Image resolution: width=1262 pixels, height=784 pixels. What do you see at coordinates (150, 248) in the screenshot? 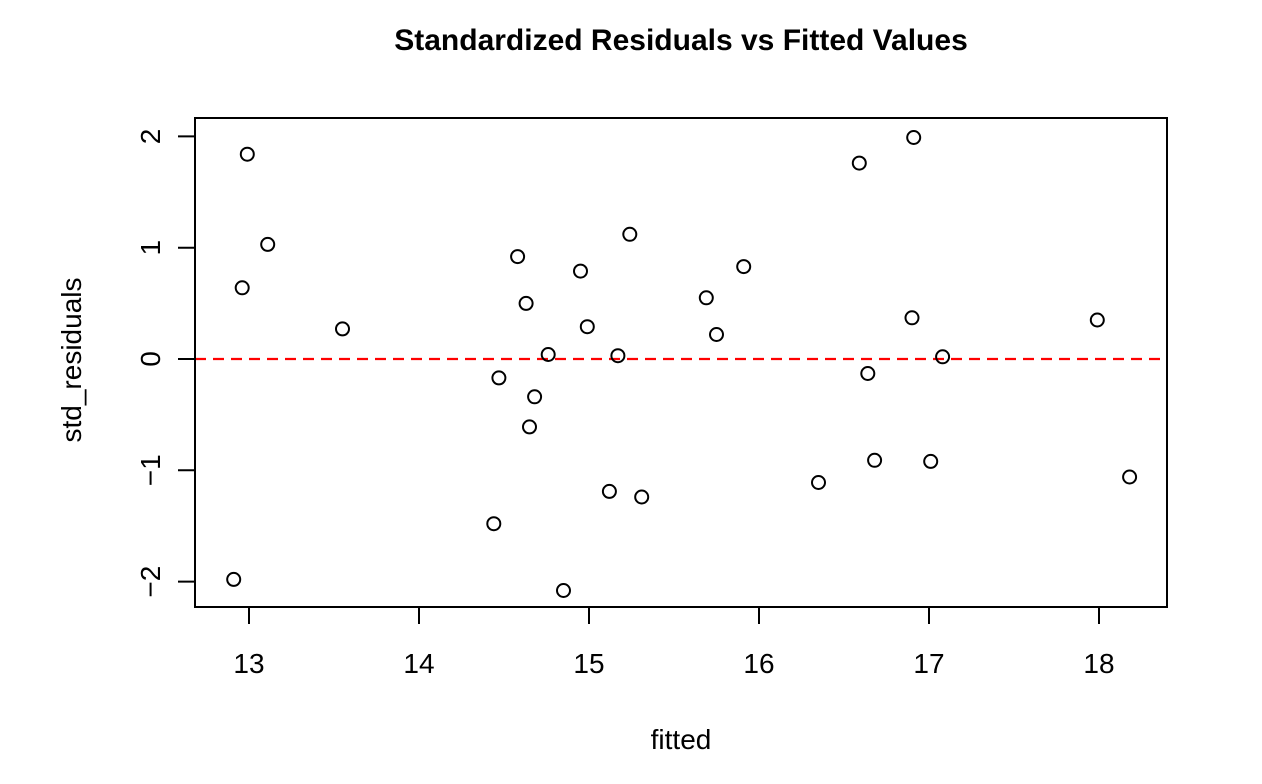
I see `y-tick-label: 1` at bounding box center [150, 248].